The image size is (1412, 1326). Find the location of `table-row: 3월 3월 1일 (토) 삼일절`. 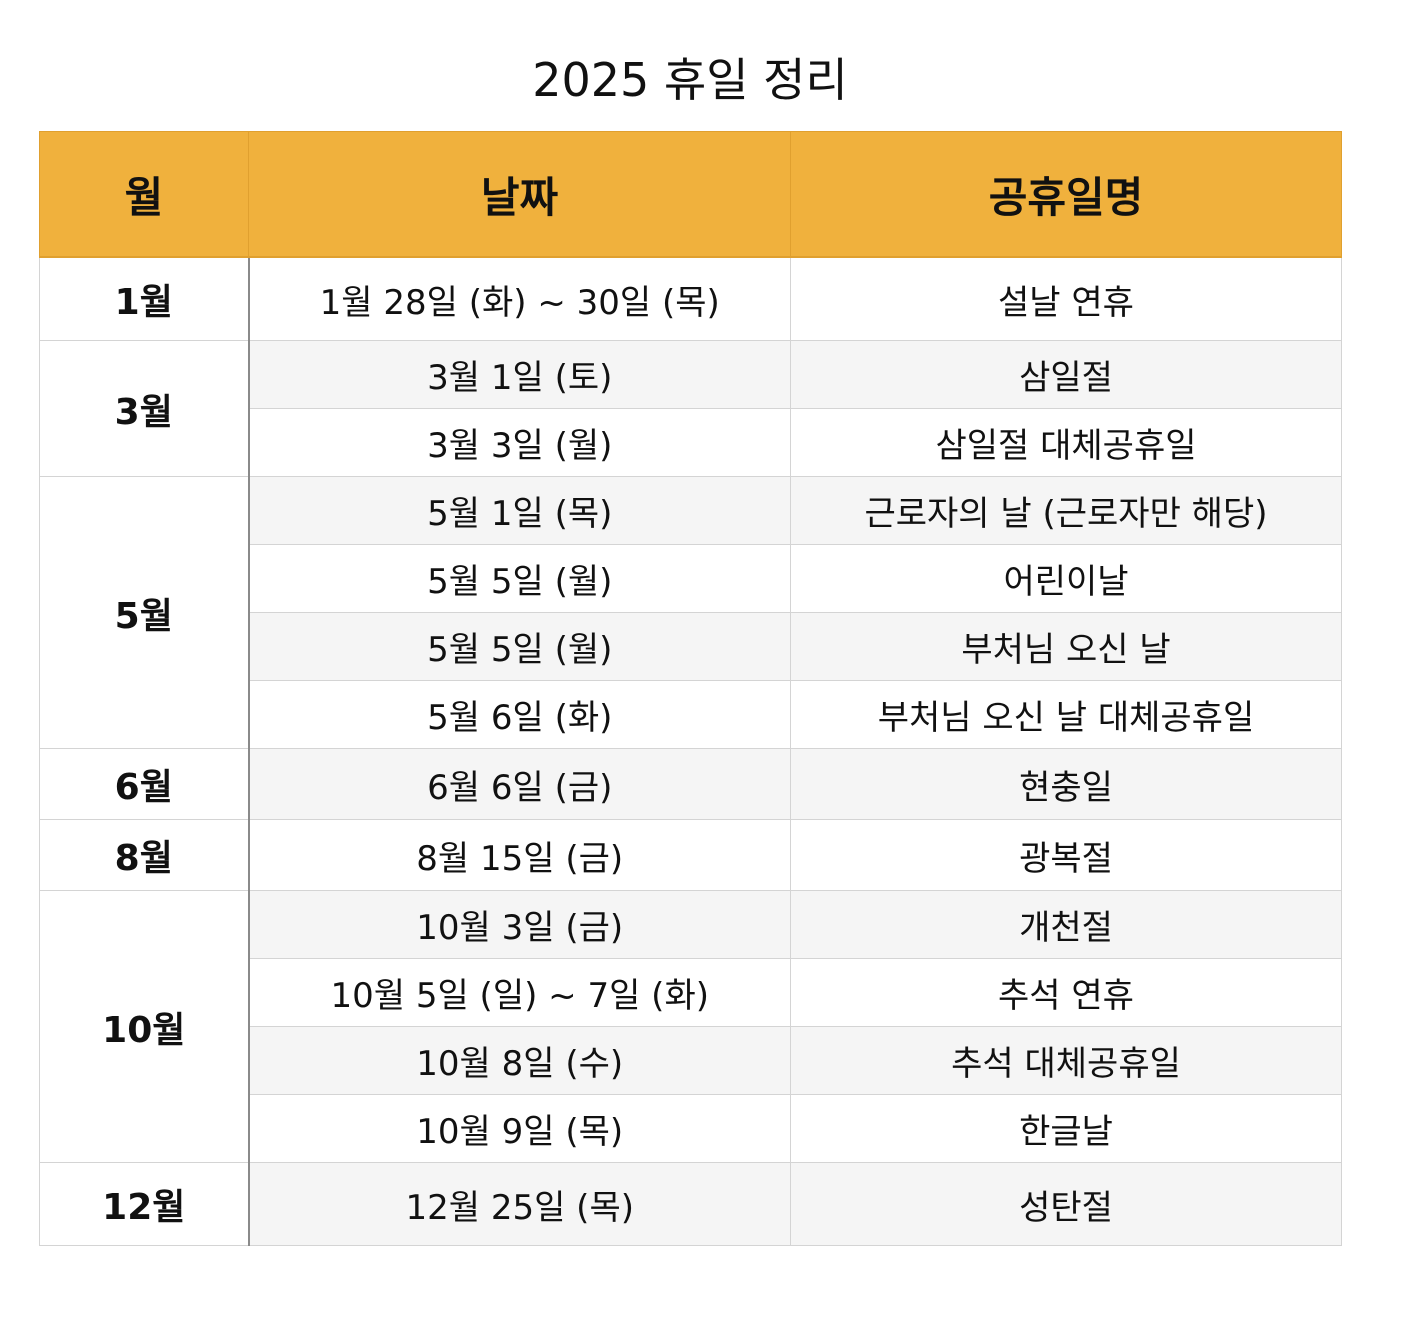

table-row: 3월 3월 1일 (토) 삼일절 is located at coordinates (690, 408).